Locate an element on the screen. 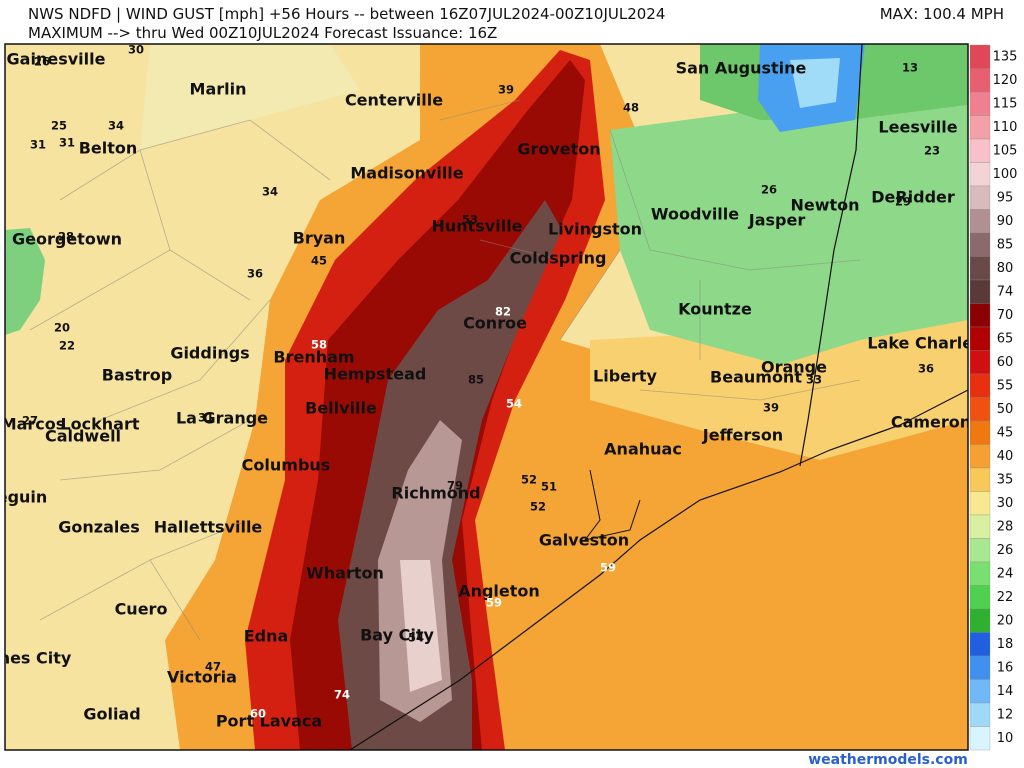 The width and height of the screenshot is (1024, 768). city-label: La Grange is located at coordinates (222, 418).